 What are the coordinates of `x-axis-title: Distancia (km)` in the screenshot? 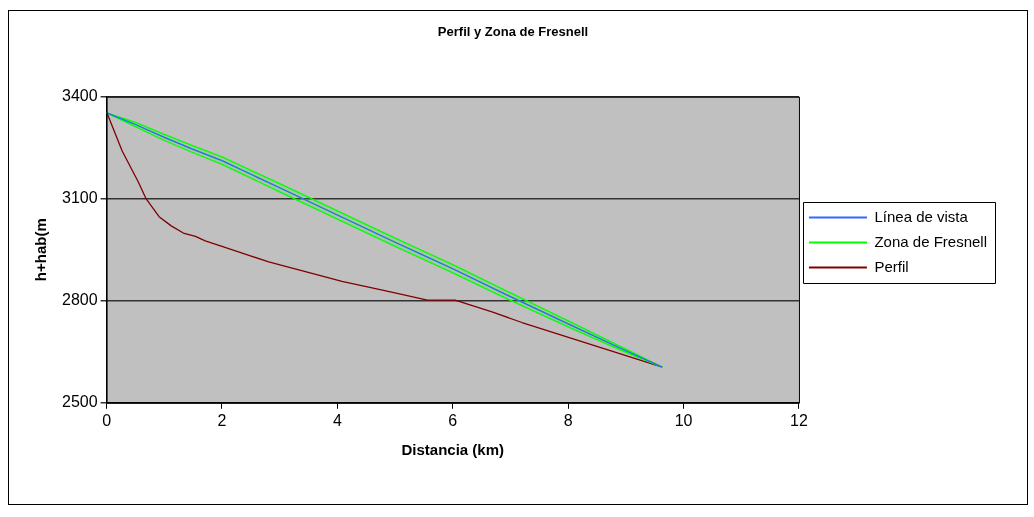 It's located at (453, 450).